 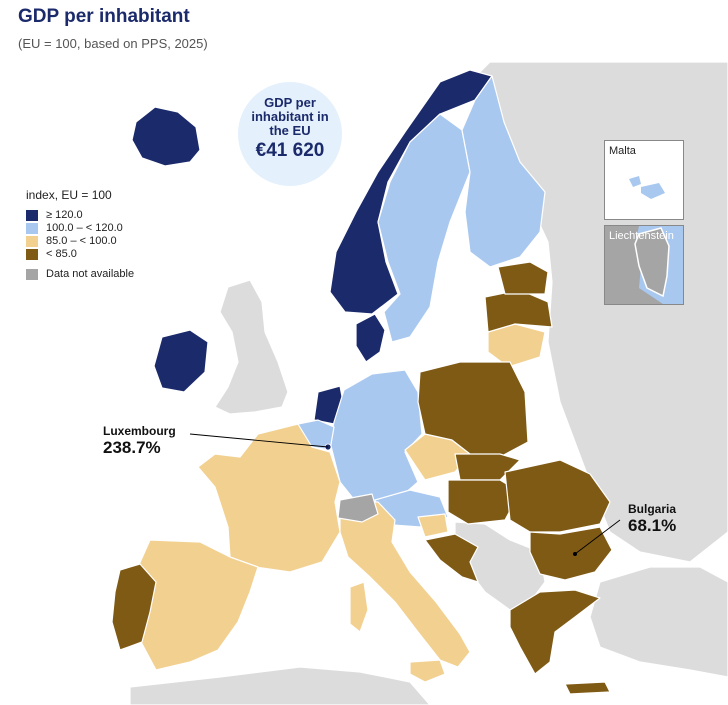 What do you see at coordinates (652, 509) in the screenshot?
I see `callout-name: Bulgaria` at bounding box center [652, 509].